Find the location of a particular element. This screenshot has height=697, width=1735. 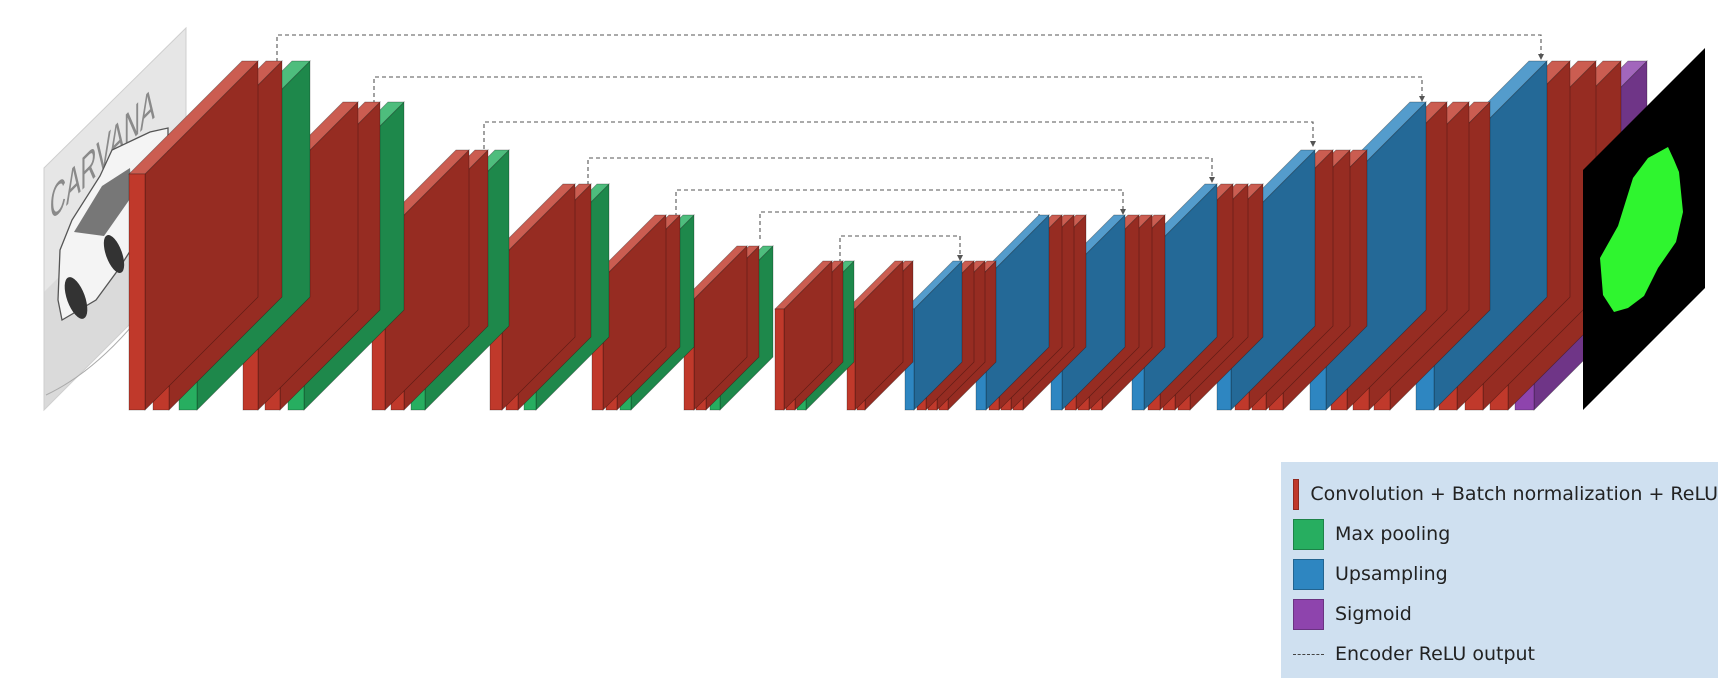

legend-item-upsample: Upsampling is located at coordinates (1505, 574).